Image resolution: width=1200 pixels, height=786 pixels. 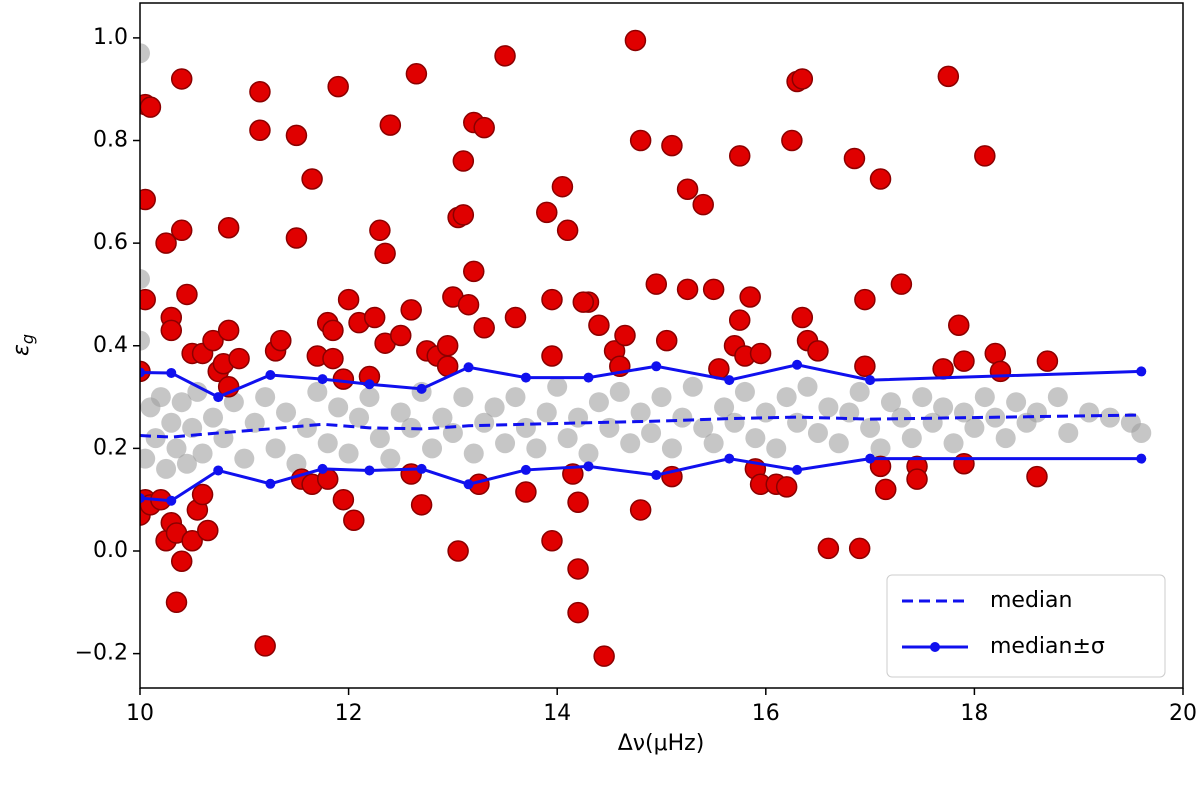 I want to click on legend-label: median±σ, so click(x=1047, y=646).